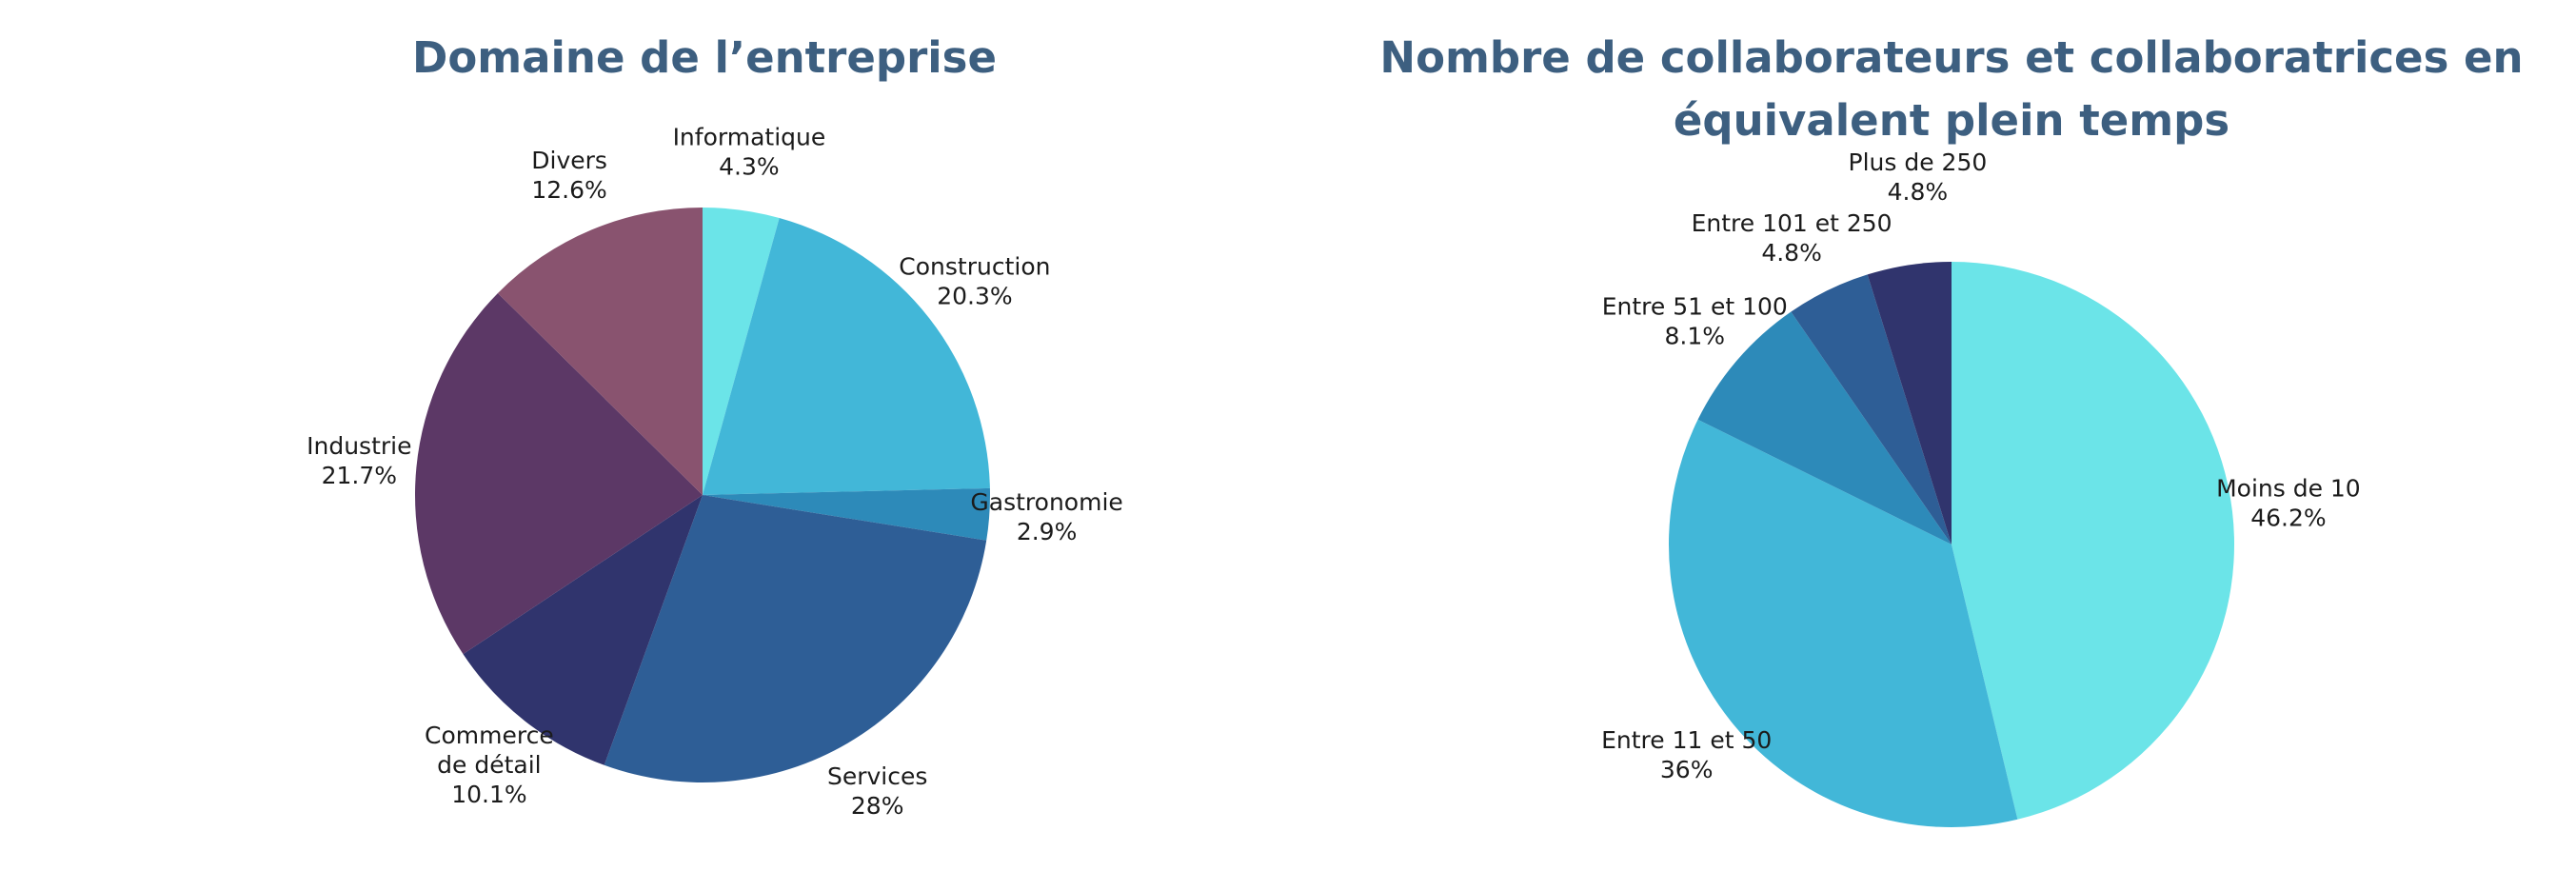 The width and height of the screenshot is (2576, 891). I want to click on slice-category-label: Entre 51 et 100, so click(1695, 307).